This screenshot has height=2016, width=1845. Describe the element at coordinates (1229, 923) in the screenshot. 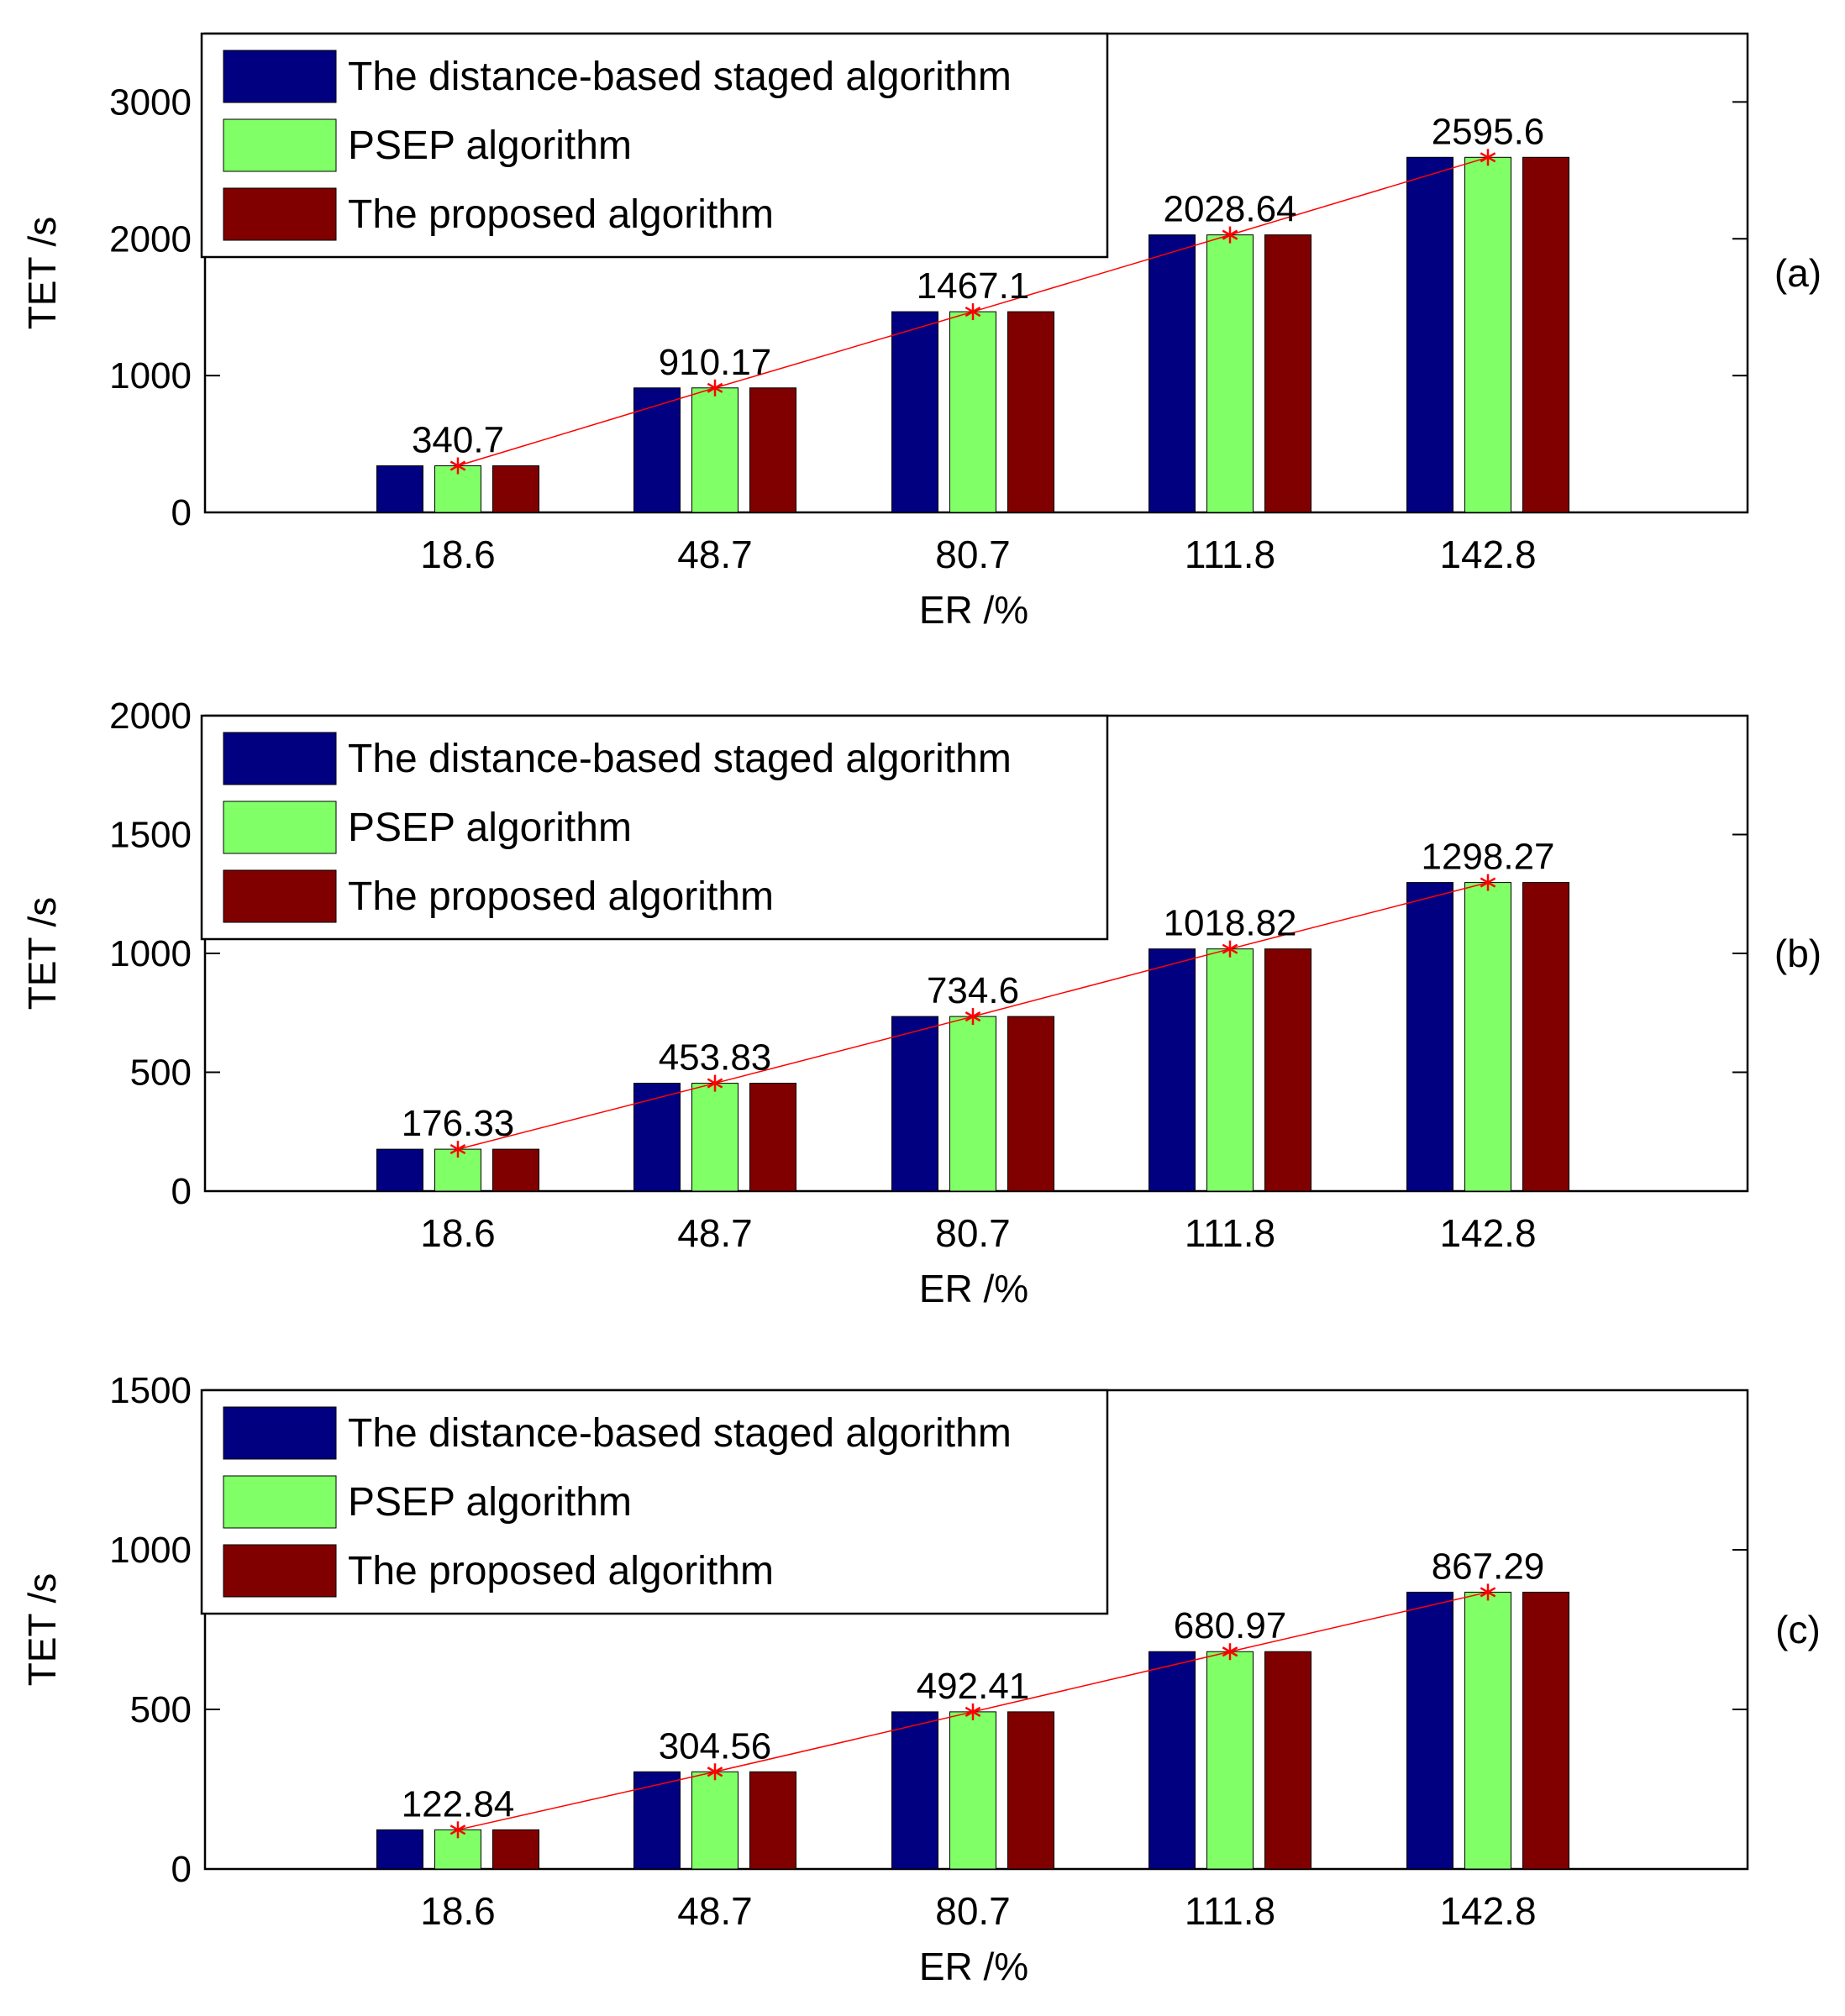

I see `data-label-3: 1018.82` at that location.